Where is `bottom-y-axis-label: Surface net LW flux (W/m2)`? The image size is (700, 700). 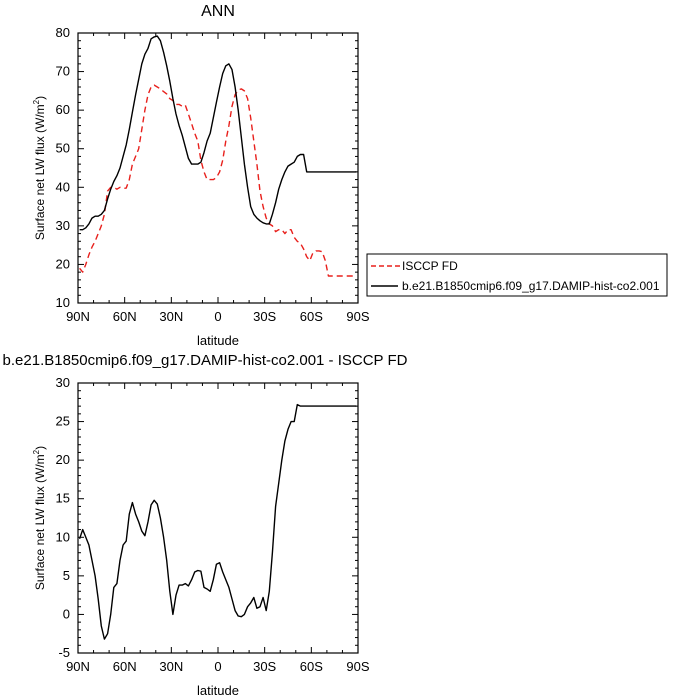
bottom-y-axis-label: Surface net LW flux (W/m2) is located at coordinates (39, 518).